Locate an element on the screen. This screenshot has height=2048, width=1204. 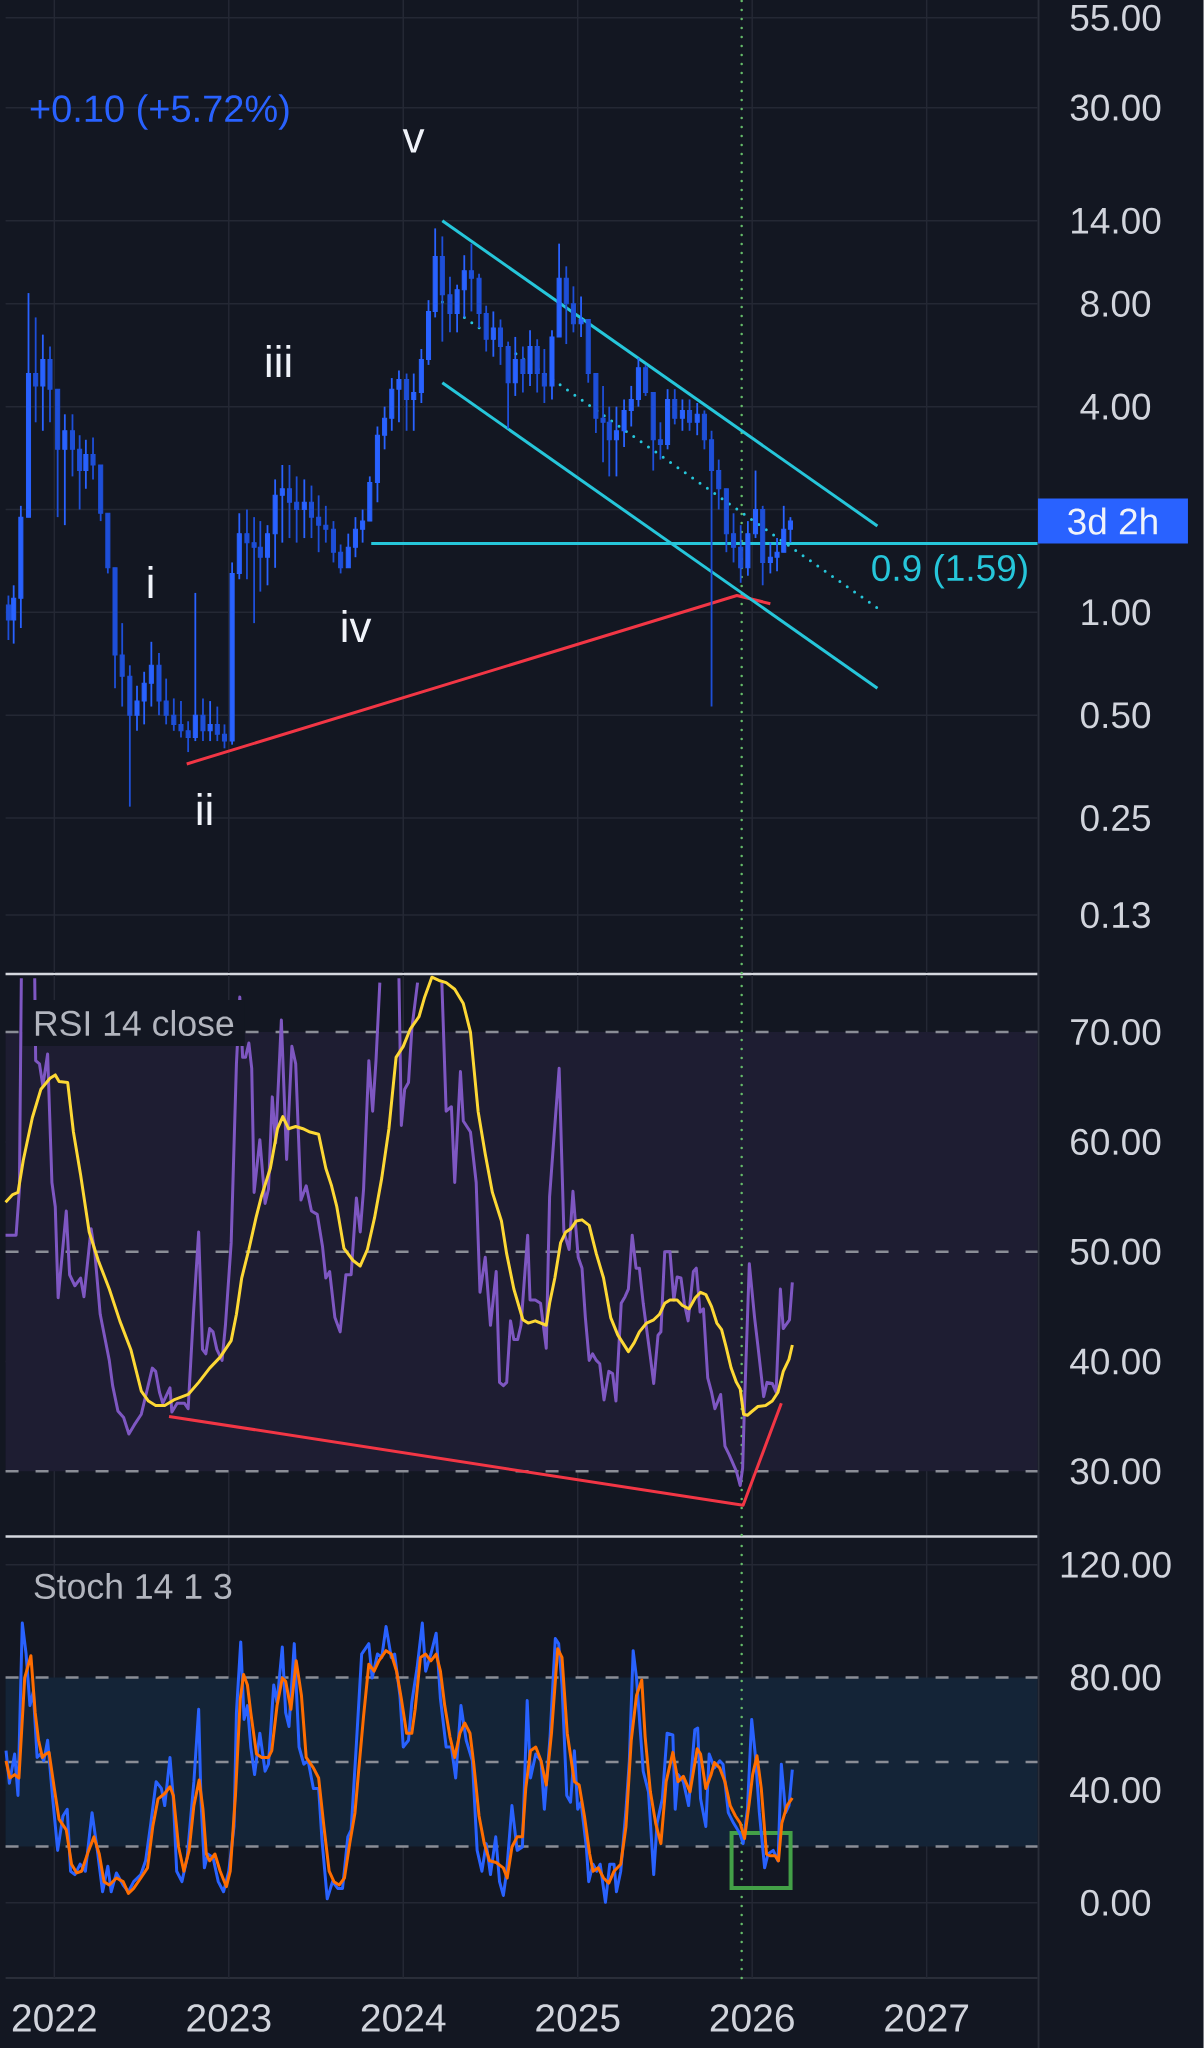
y-tick-label: 1.00 is located at coordinates (1116, 612).